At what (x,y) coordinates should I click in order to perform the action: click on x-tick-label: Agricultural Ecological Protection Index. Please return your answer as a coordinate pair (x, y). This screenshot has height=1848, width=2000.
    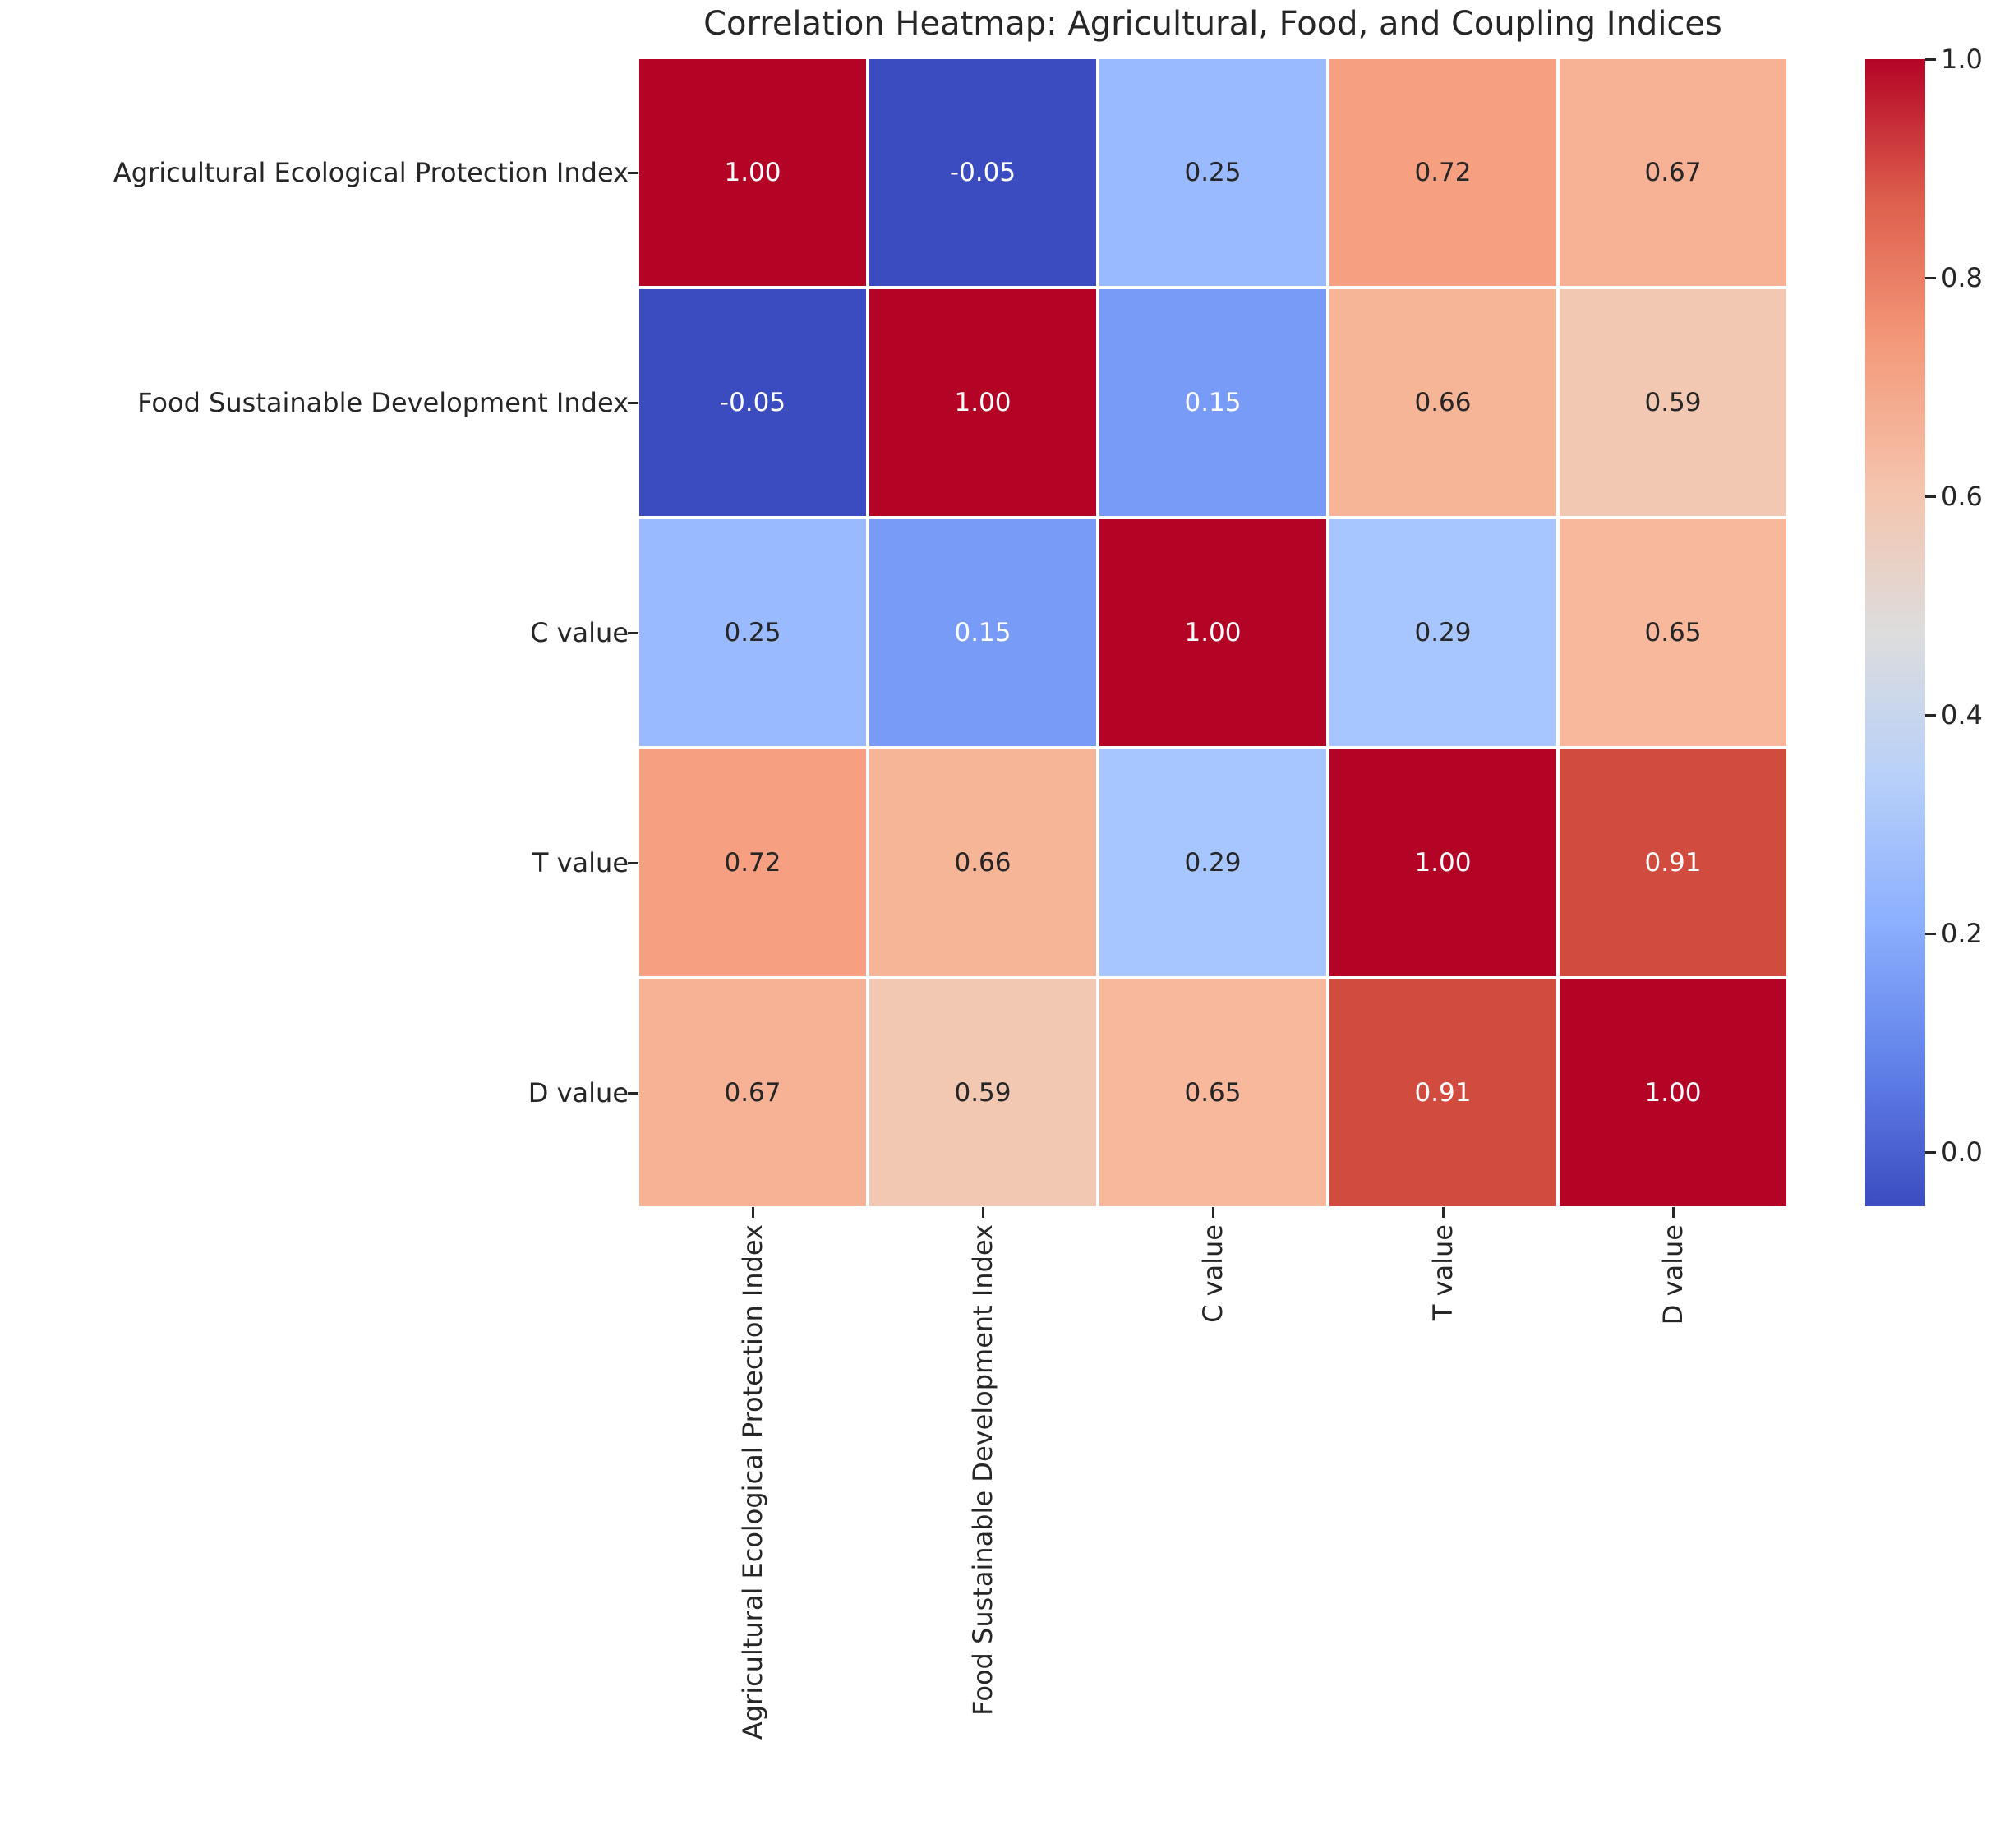
    Looking at the image, I should click on (752, 1482).